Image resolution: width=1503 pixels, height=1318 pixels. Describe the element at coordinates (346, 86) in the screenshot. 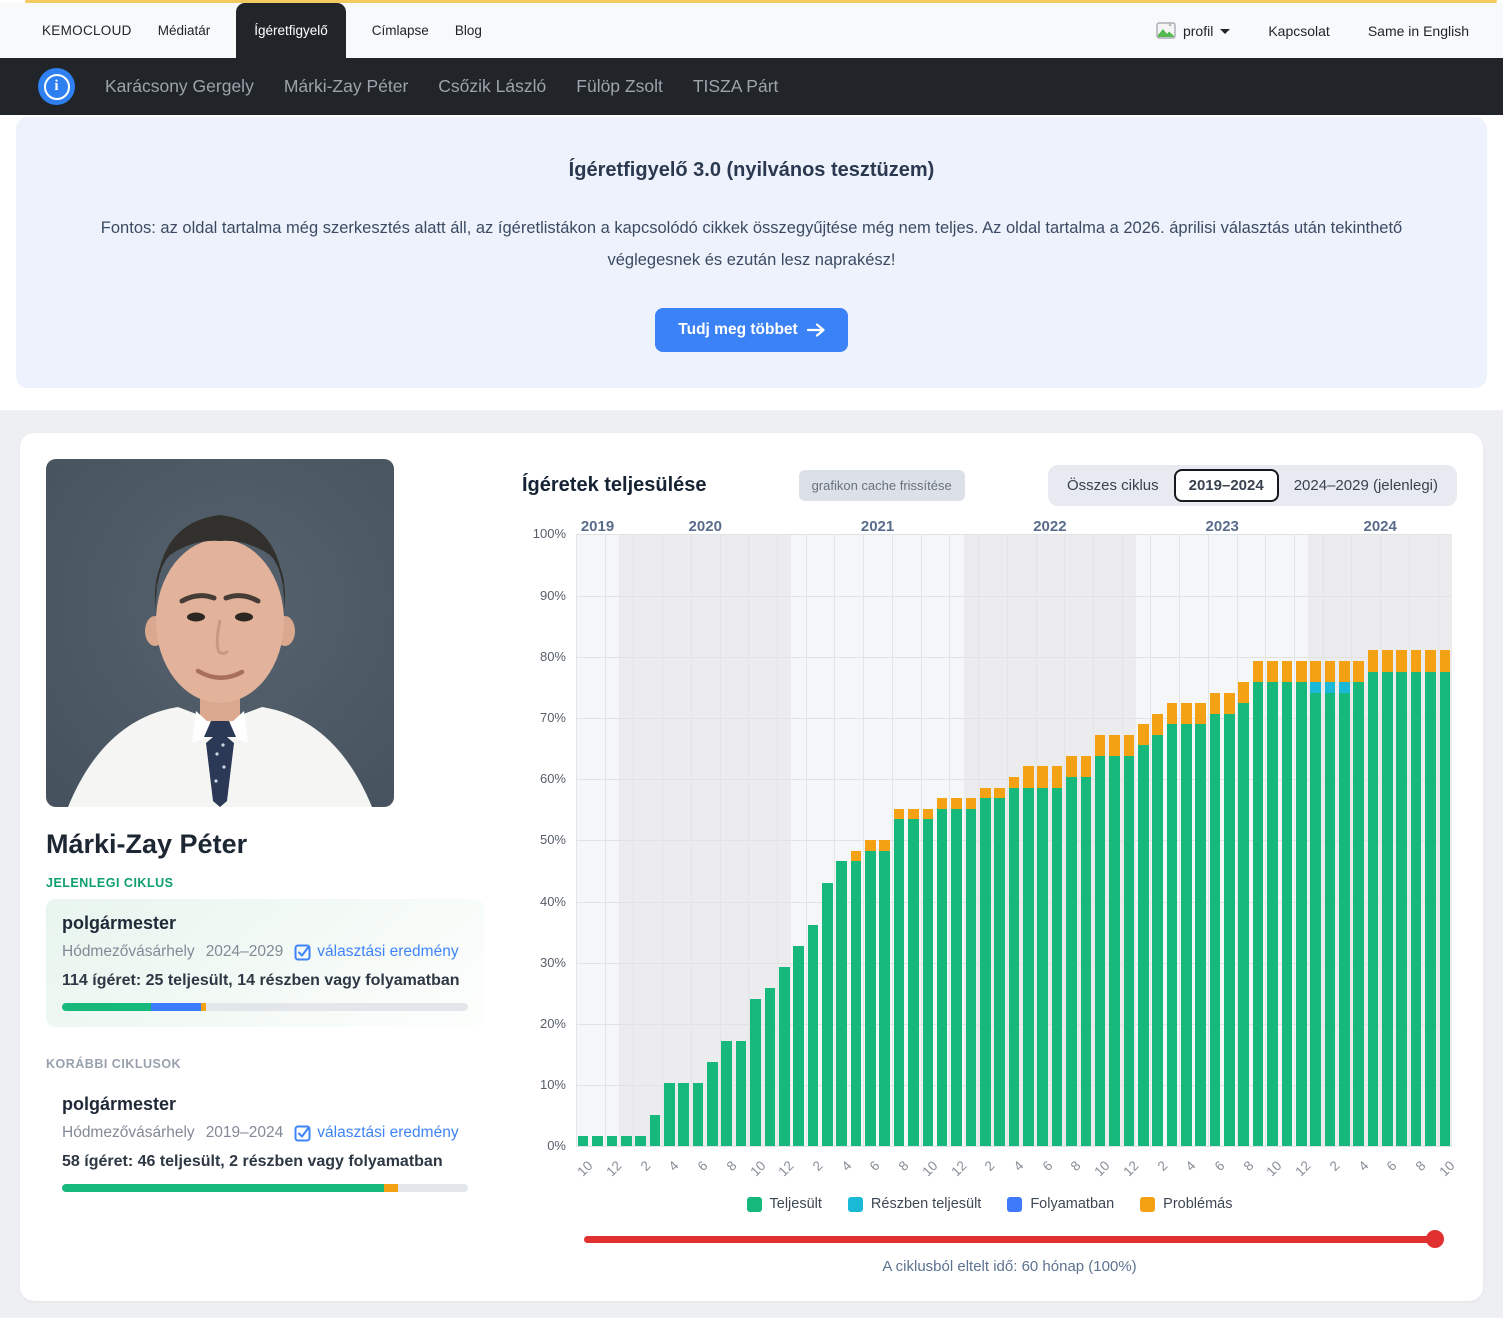

I see `nav-item-marki-zay-peter: Márki-Zay Péter` at that location.